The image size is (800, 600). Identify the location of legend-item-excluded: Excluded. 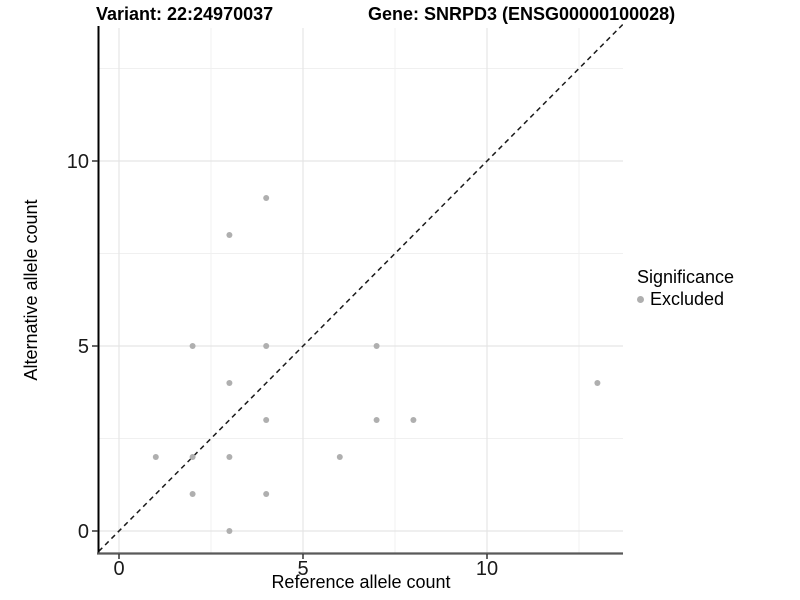
(685, 299).